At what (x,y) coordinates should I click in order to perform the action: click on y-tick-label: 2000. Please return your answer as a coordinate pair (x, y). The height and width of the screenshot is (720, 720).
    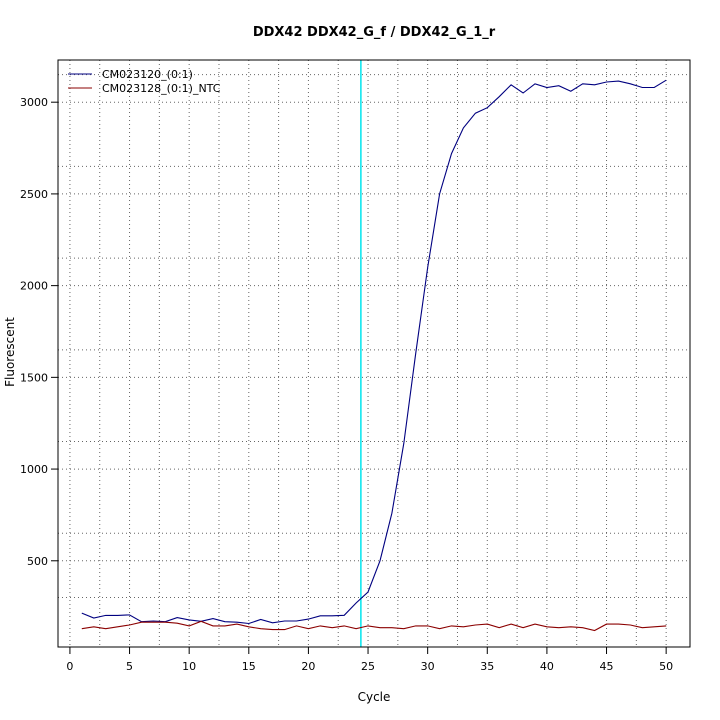
    Looking at the image, I should click on (34, 286).